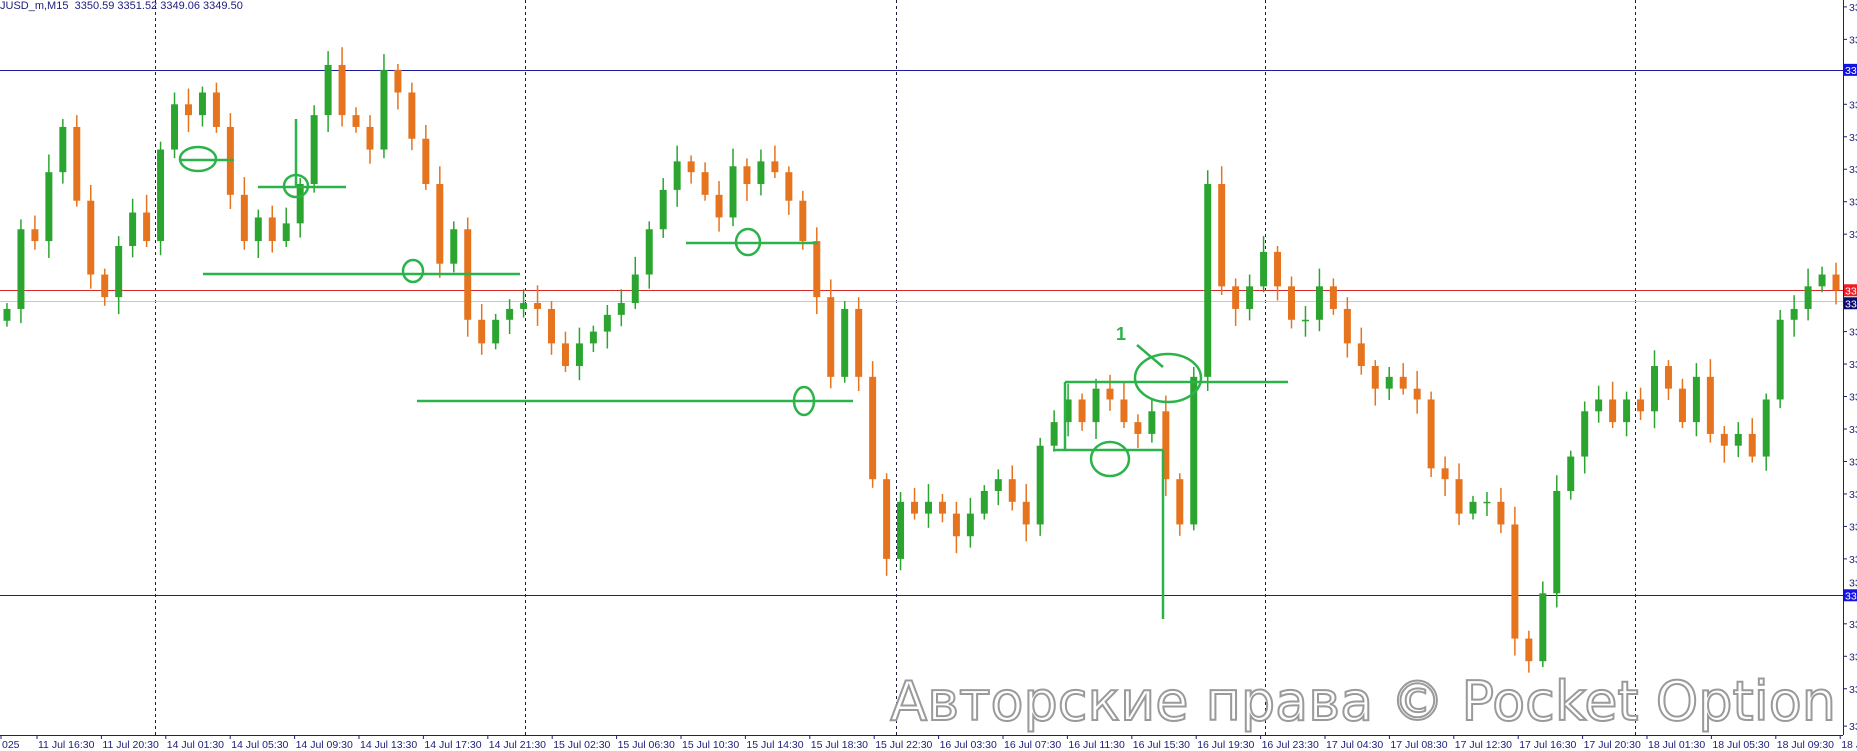  I want to click on time-tick-label: 18 Jul 09:30, so click(1805, 745).